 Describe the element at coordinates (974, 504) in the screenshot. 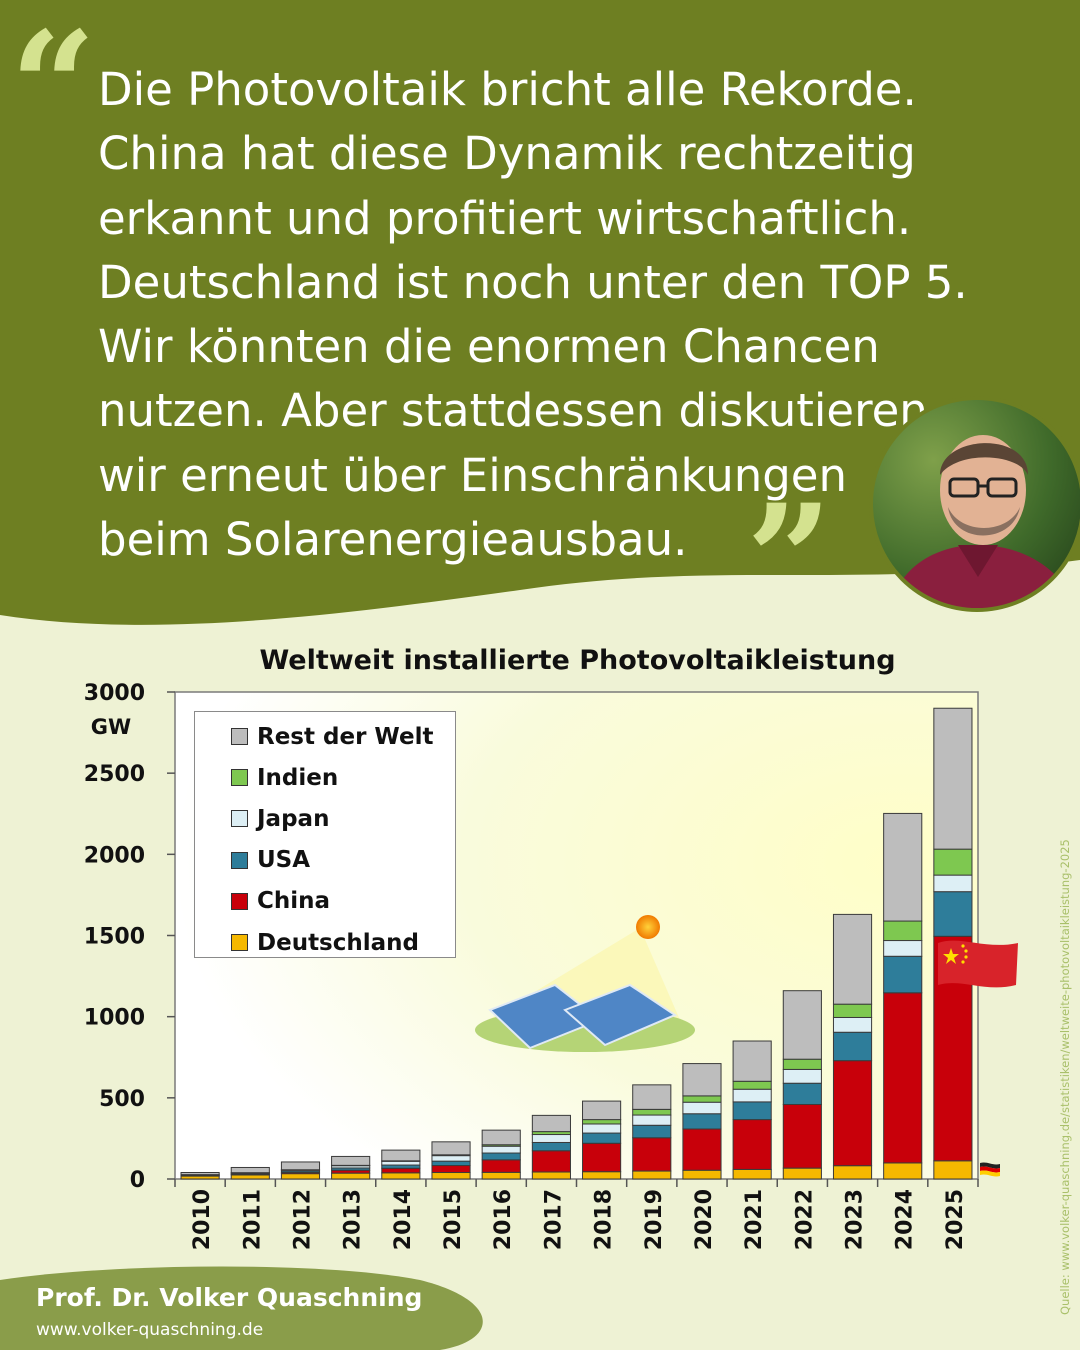

I see `author-portrait` at that location.